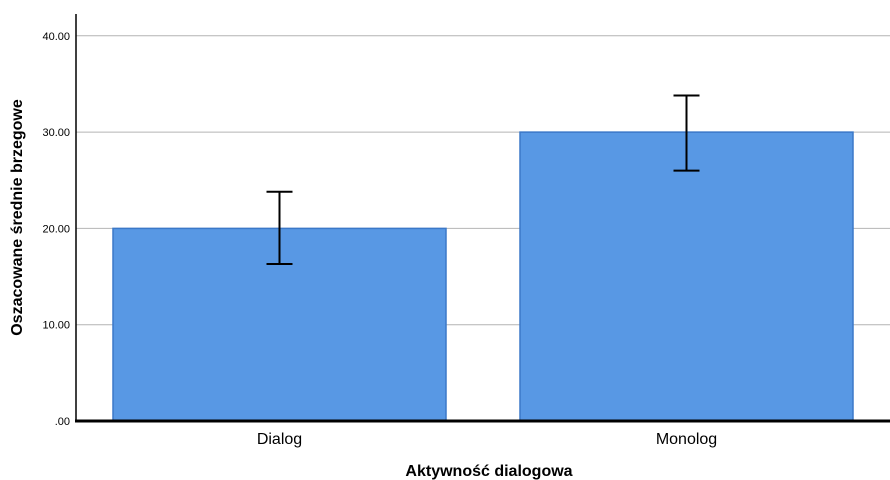 Image resolution: width=890 pixels, height=480 pixels. What do you see at coordinates (56, 326) in the screenshot?
I see `y-tick-label: 10.00` at bounding box center [56, 326].